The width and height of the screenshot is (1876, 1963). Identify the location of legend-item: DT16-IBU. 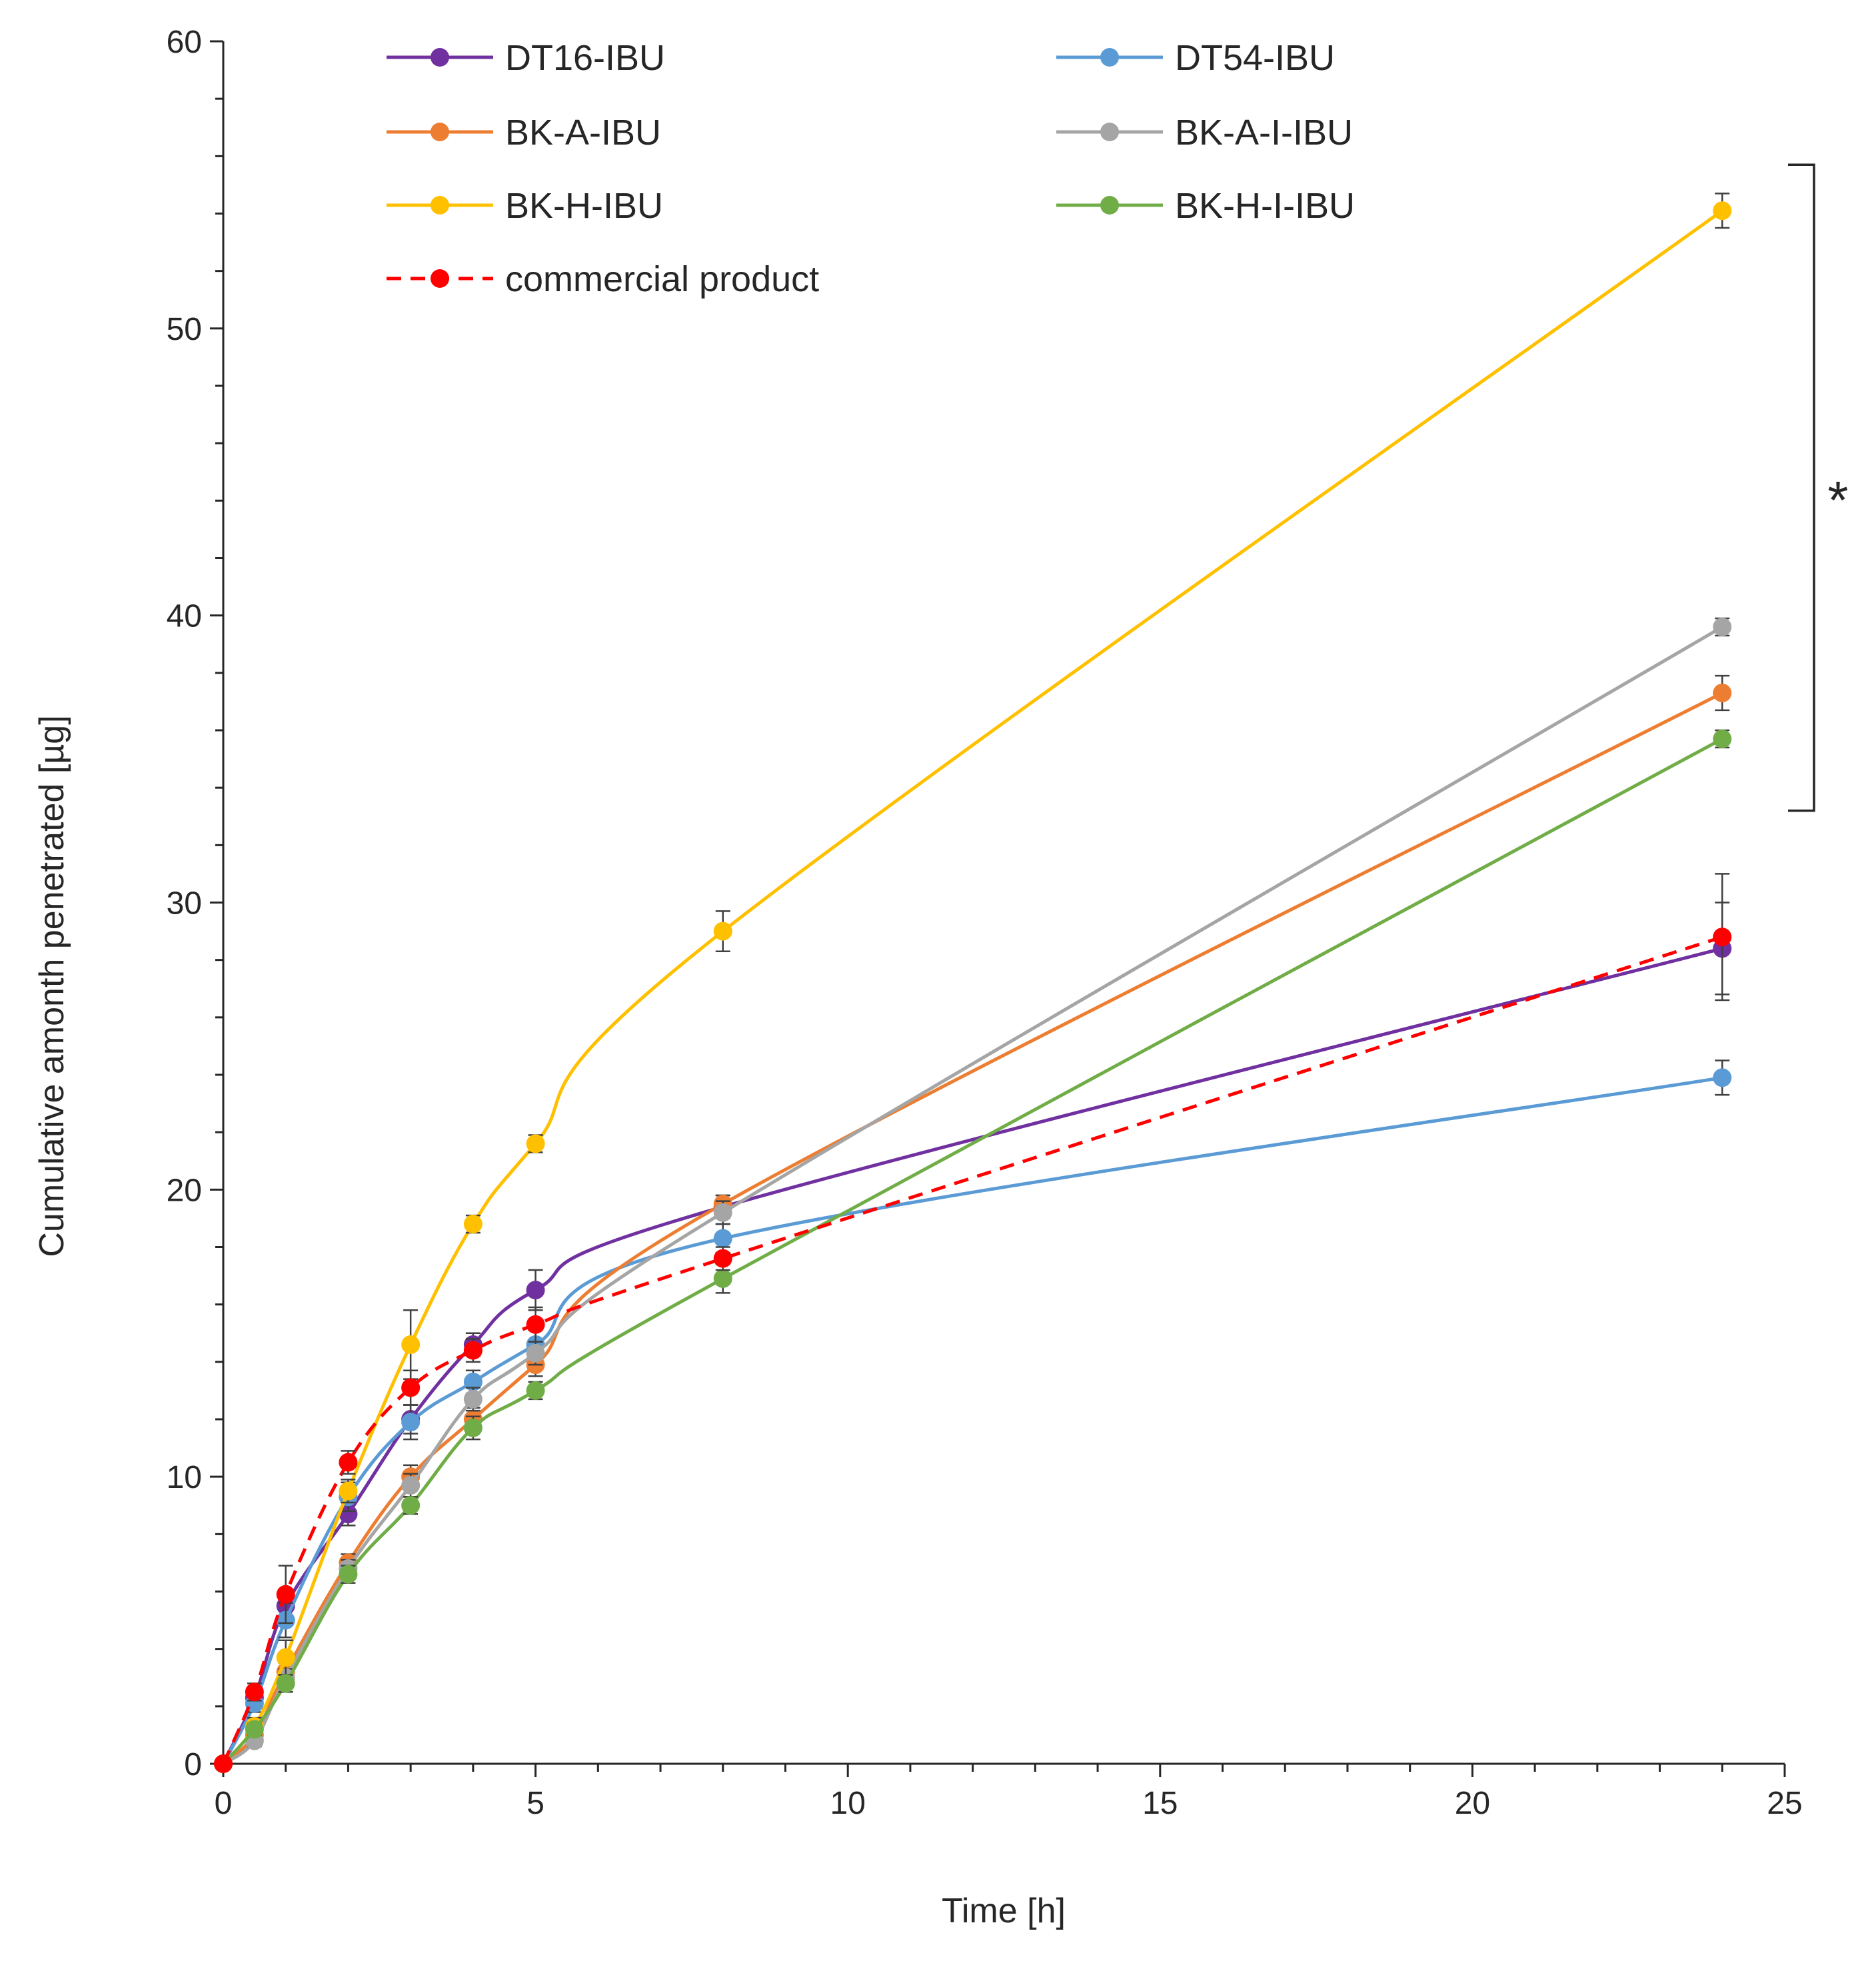
(526, 58).